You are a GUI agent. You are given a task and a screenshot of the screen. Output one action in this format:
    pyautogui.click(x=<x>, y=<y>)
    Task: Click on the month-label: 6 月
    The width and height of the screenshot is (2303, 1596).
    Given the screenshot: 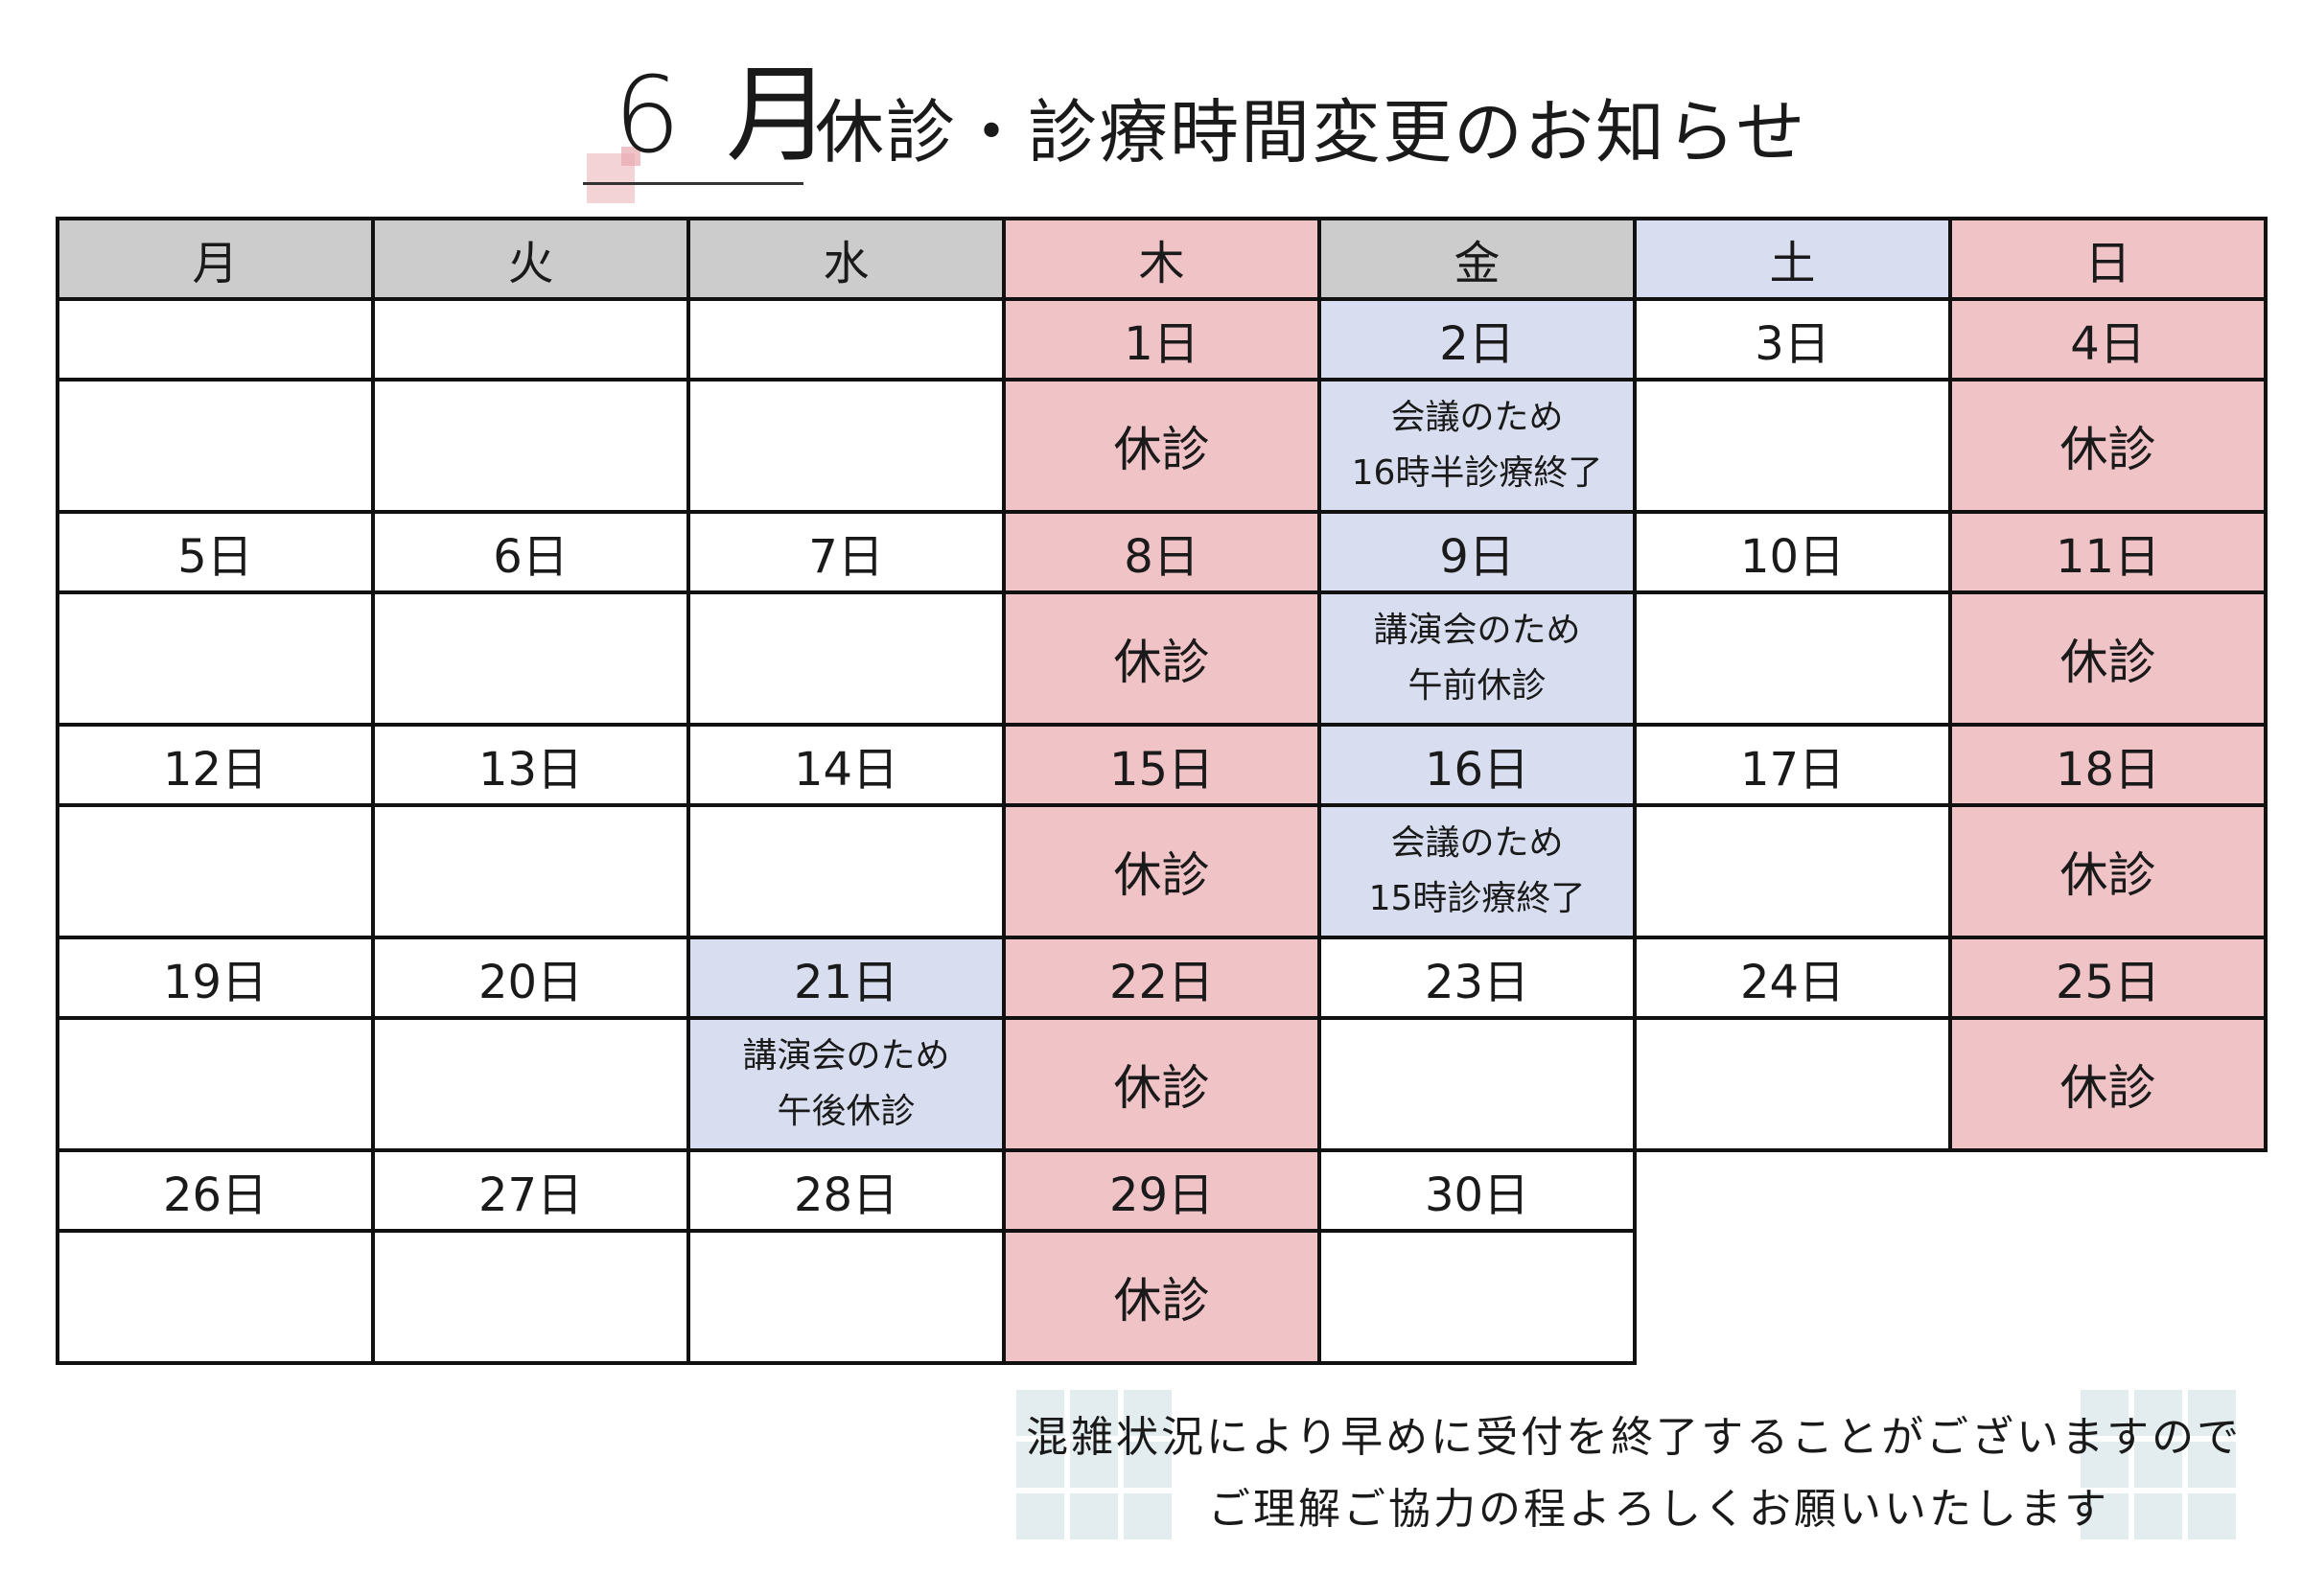 What is the action you would take?
    pyautogui.click(x=725, y=115)
    